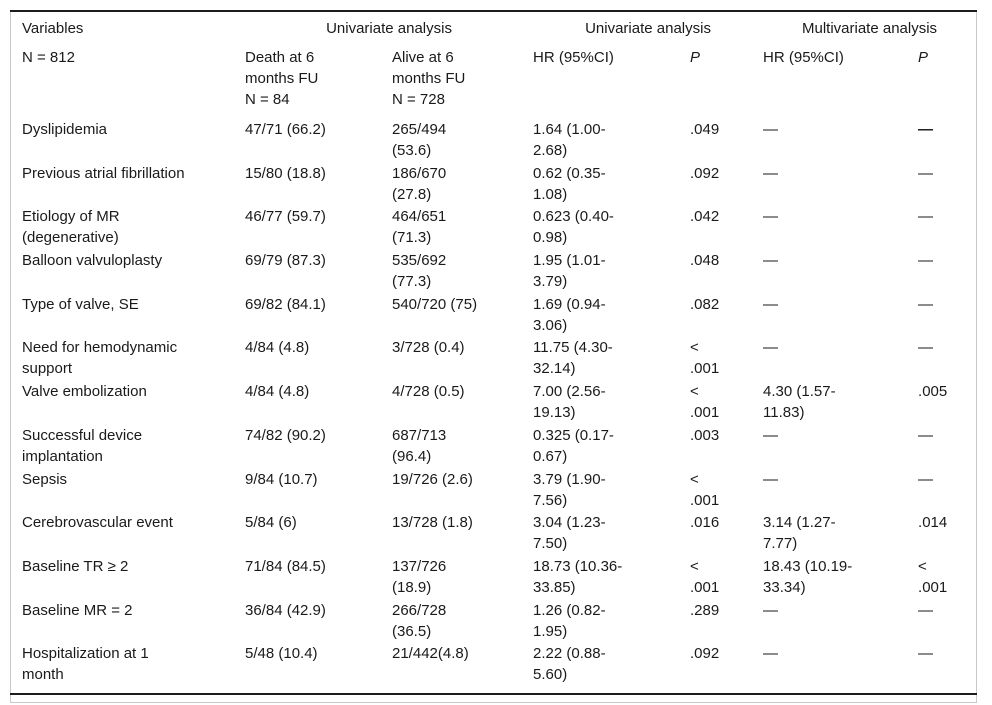 Image resolution: width=992 pixels, height=705 pixels. Describe the element at coordinates (569, 183) in the screenshot. I see `table-cell: 0.62 (0.35- 1.08)` at that location.